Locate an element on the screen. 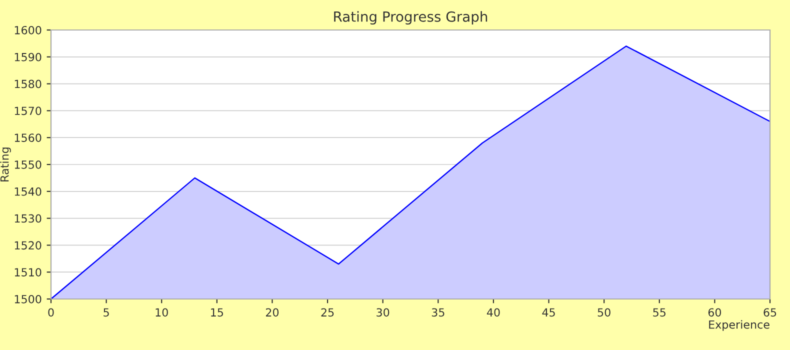  y-tick-label: 1600 is located at coordinates (28, 30).